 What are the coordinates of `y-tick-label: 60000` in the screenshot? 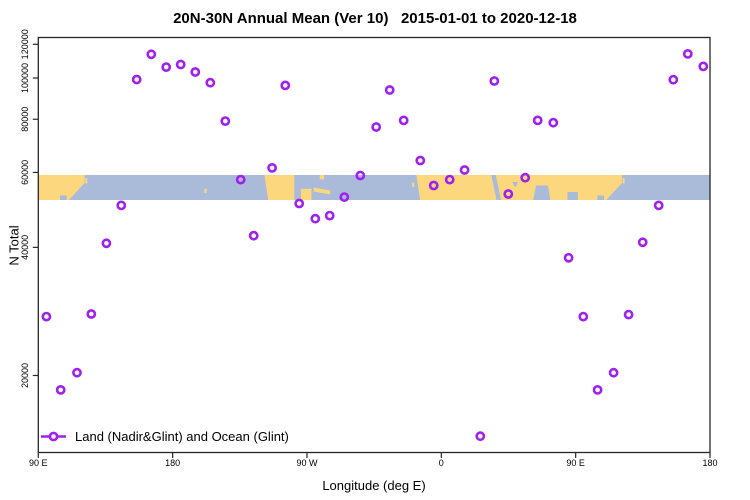 It's located at (25, 172).